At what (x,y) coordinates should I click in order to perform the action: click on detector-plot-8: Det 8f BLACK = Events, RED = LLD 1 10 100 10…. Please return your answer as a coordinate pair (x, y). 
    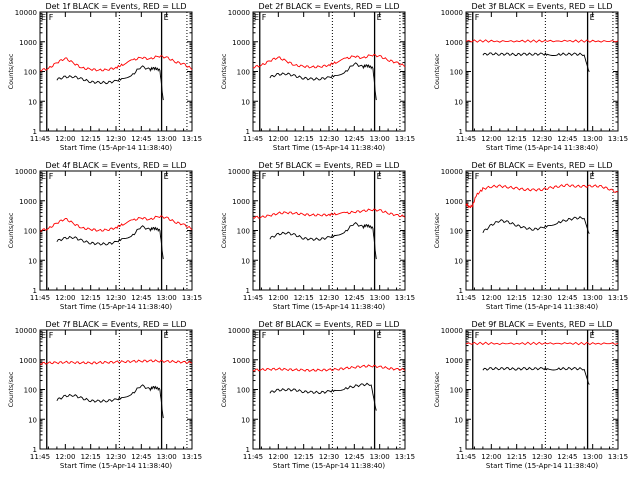
    Looking at the image, I should click on (317, 395).